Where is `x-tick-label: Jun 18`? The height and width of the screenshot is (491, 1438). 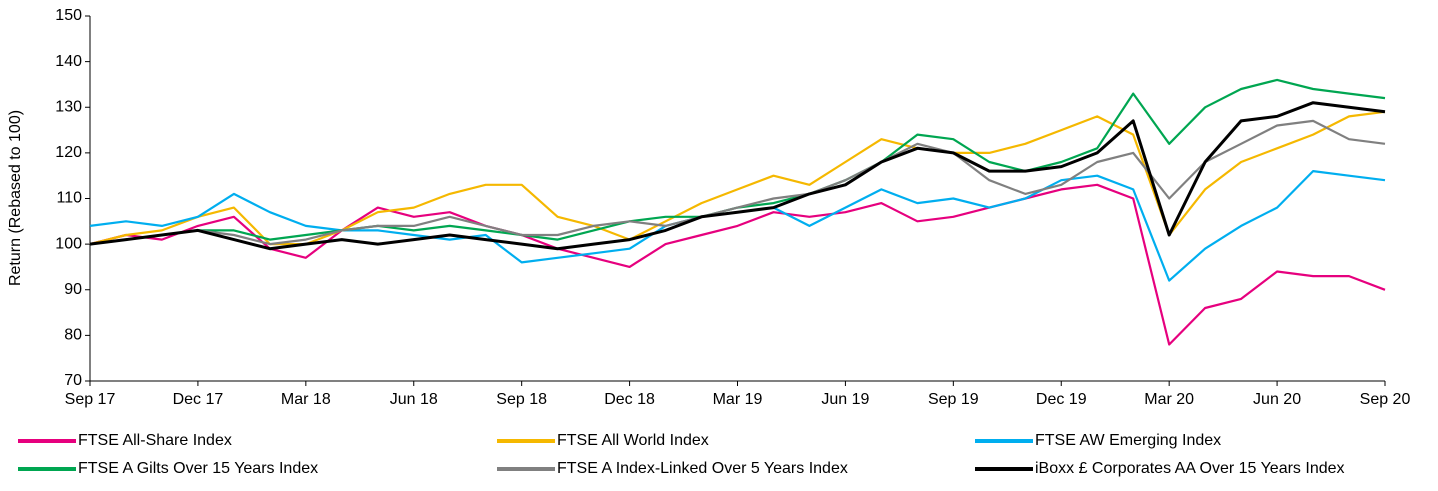
x-tick-label: Jun 18 is located at coordinates (414, 399).